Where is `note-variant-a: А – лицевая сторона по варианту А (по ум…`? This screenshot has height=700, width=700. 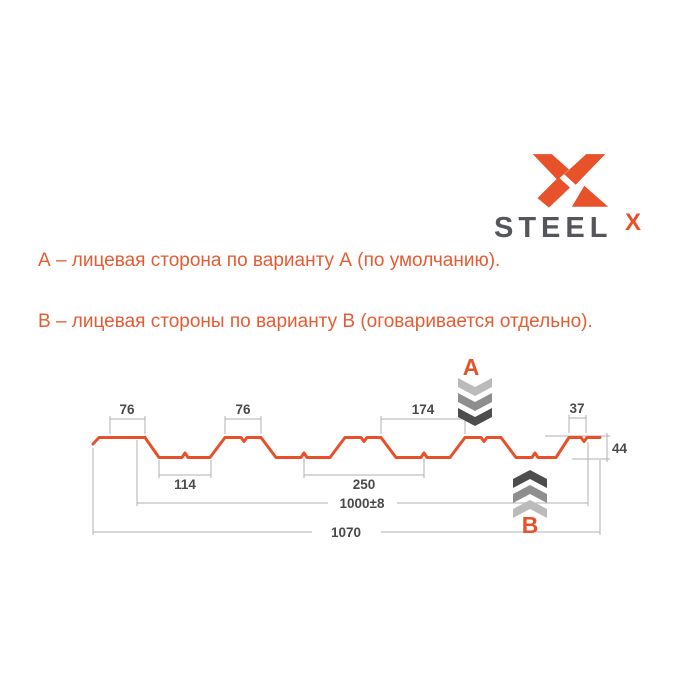
note-variant-a: А – лицевая сторона по варианту А (по ум… is located at coordinates (269, 260).